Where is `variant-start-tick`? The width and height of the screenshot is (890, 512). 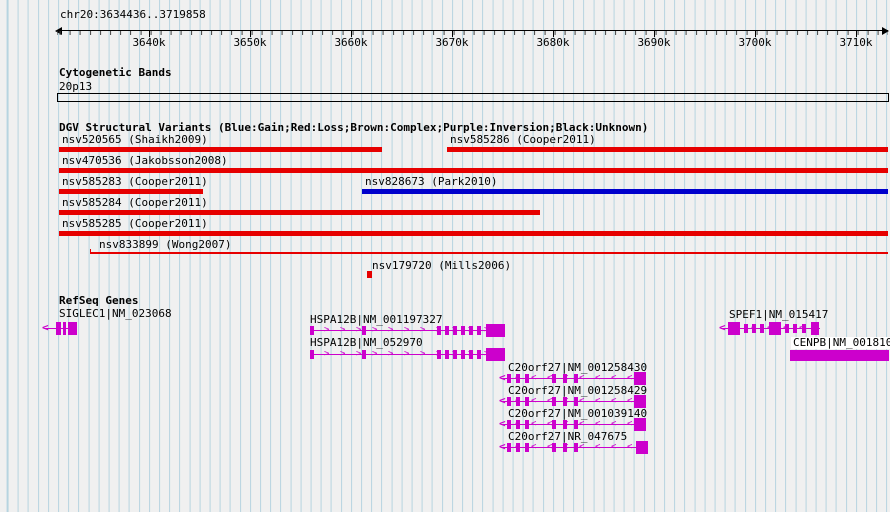 variant-start-tick is located at coordinates (90, 251).